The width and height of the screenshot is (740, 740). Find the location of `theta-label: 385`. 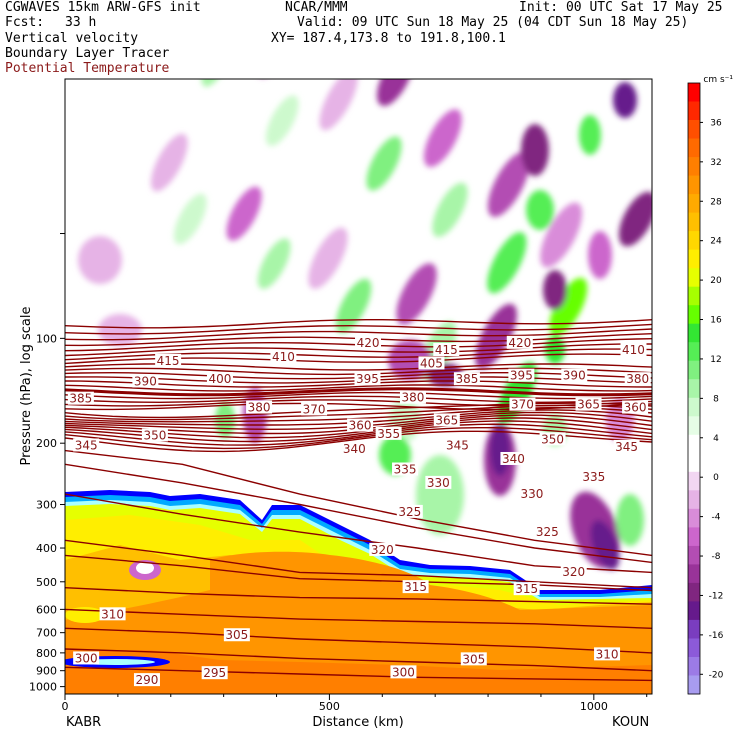

theta-label: 385 is located at coordinates (466, 379).